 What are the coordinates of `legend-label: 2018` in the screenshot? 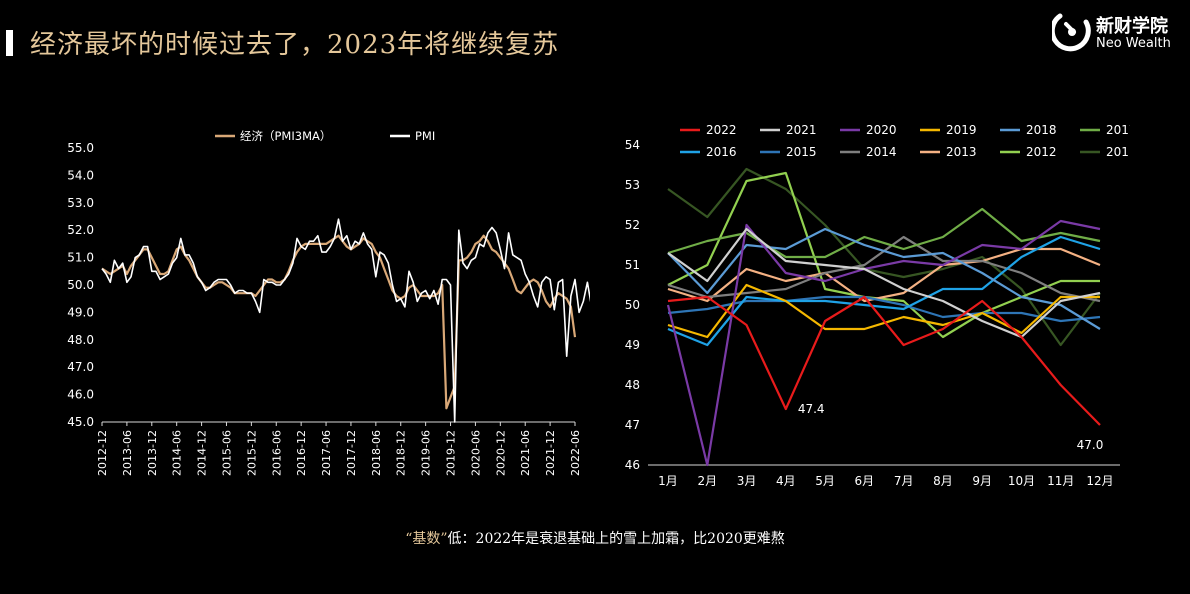 It's located at (1041, 130).